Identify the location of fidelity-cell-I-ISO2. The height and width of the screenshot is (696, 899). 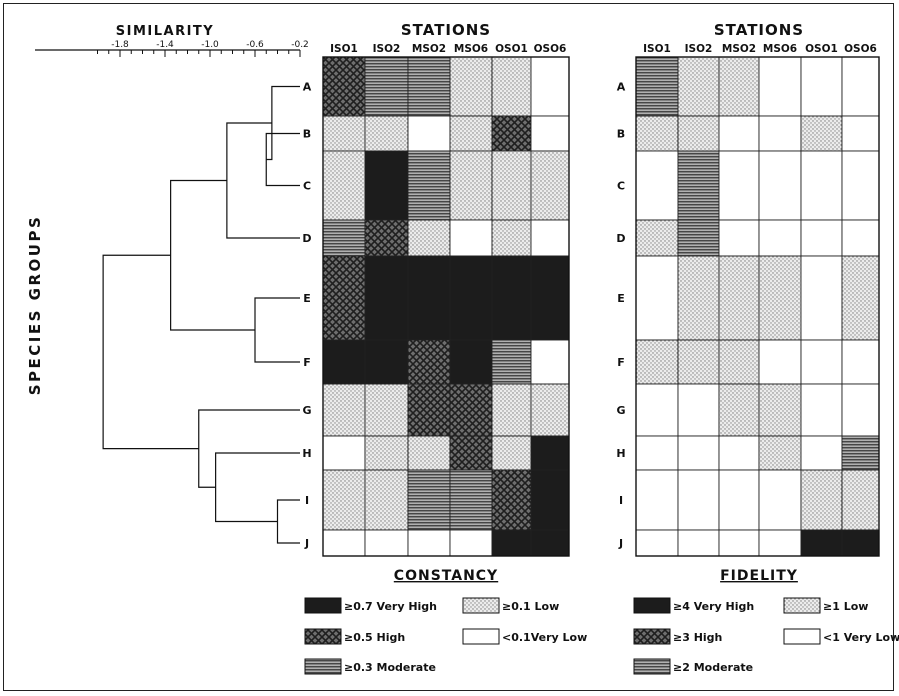
(698, 500).